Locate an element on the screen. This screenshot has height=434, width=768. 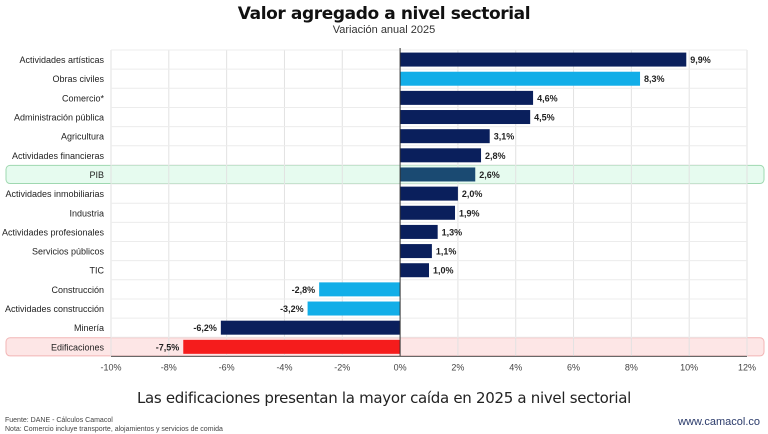
category-label: Actividades construcción is located at coordinates (54, 309).